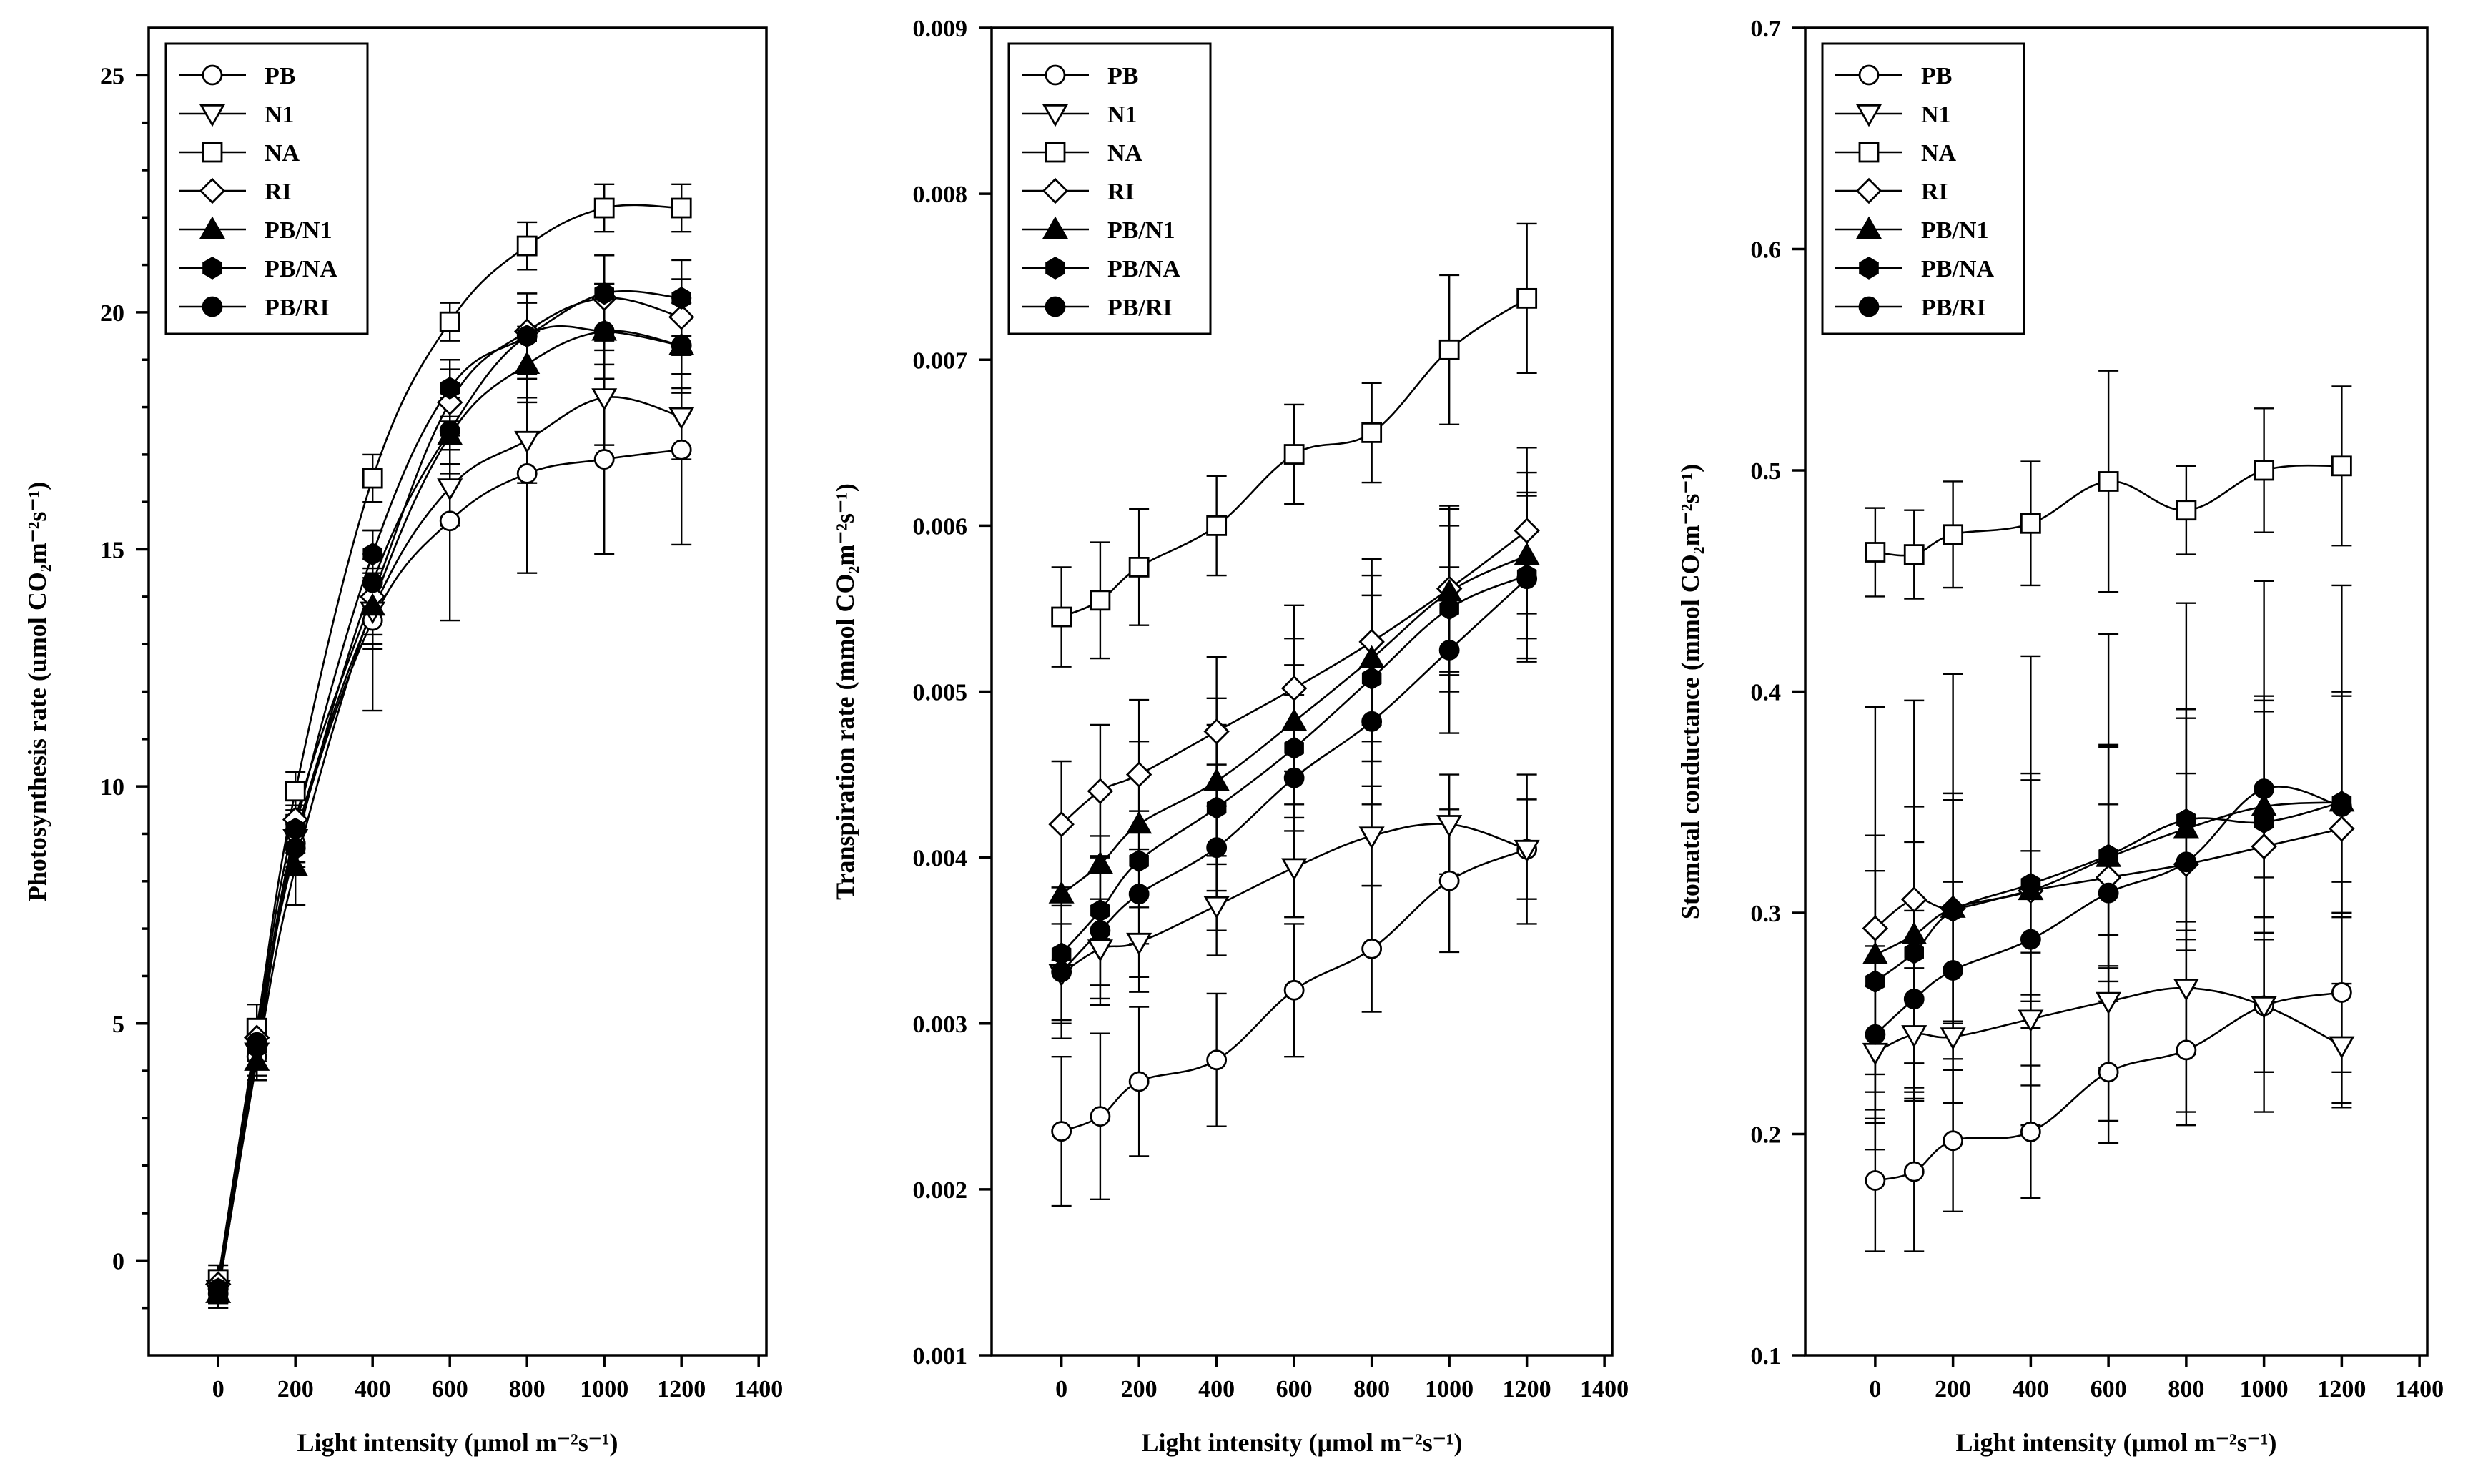 The image size is (2468, 1484). I want to click on x-tick-label: 1200, so click(681, 1389).